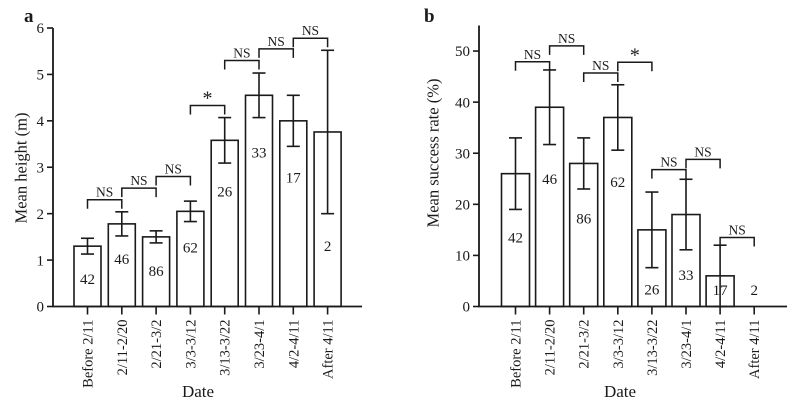 This screenshot has width=792, height=409. Describe the element at coordinates (41, 215) in the screenshot. I see `y-tick-label: 2` at that location.